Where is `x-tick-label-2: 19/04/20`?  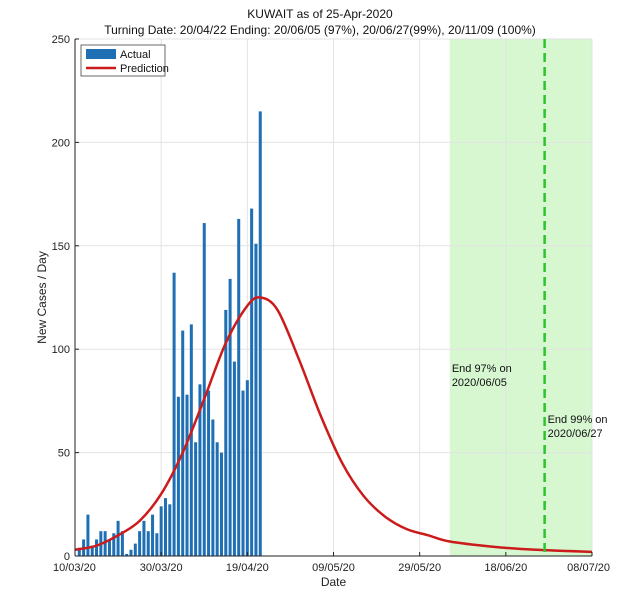 x-tick-label-2: 19/04/20 is located at coordinates (247, 568).